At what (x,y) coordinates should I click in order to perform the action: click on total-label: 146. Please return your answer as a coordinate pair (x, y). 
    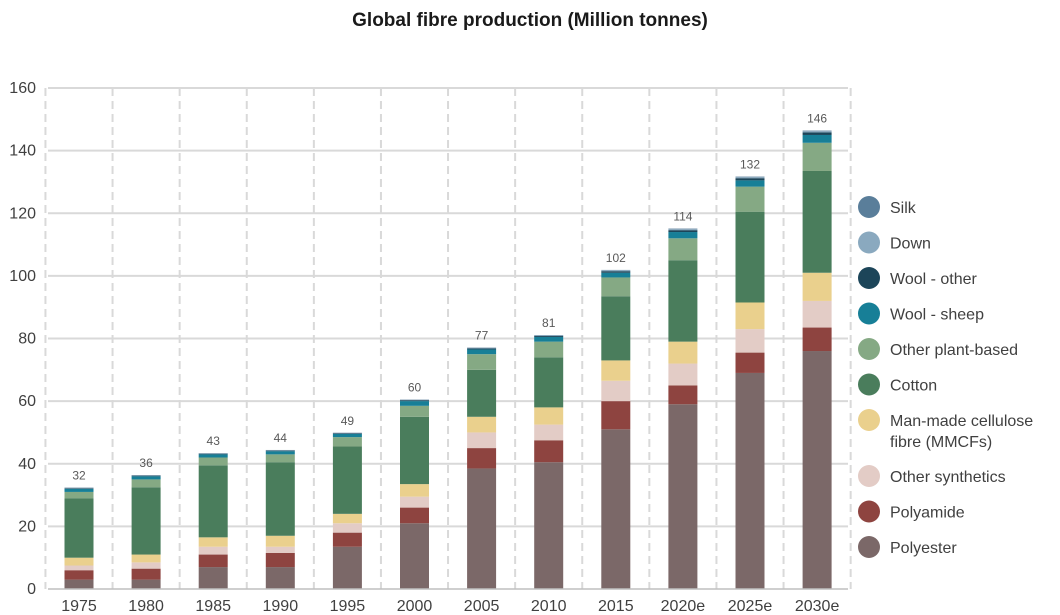
    Looking at the image, I should click on (817, 119).